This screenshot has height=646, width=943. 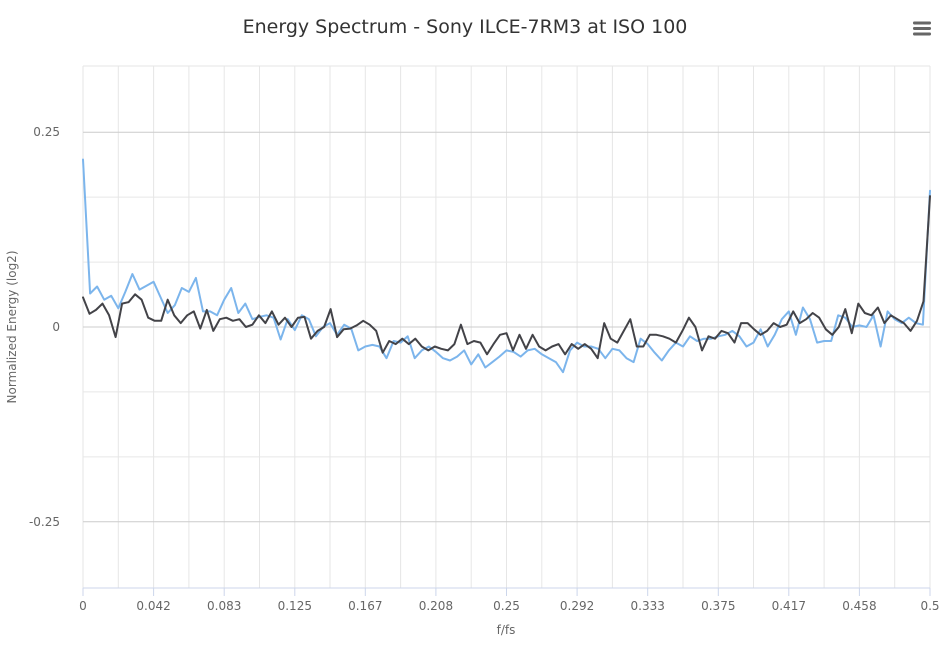 I want to click on x-tick-label: 0.5, so click(x=929, y=606).